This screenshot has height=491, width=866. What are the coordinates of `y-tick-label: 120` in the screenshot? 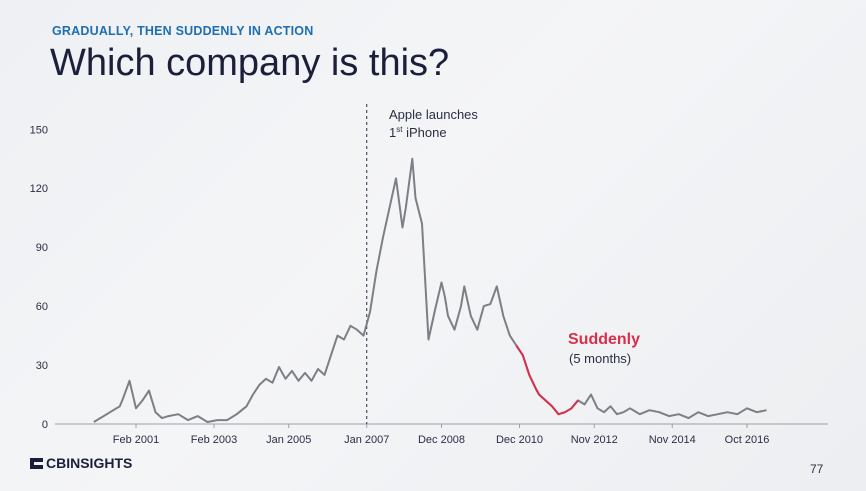 It's located at (39, 189).